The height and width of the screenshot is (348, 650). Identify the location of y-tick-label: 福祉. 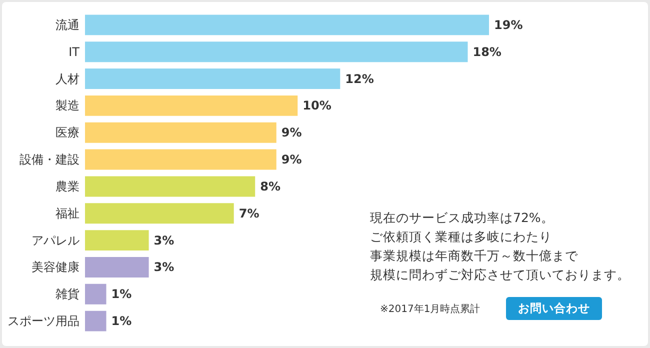
(68, 213).